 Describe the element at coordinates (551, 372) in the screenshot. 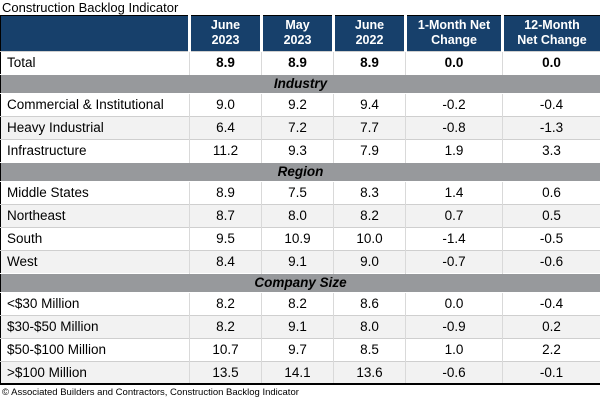

I see `cell-value: -0.1` at that location.